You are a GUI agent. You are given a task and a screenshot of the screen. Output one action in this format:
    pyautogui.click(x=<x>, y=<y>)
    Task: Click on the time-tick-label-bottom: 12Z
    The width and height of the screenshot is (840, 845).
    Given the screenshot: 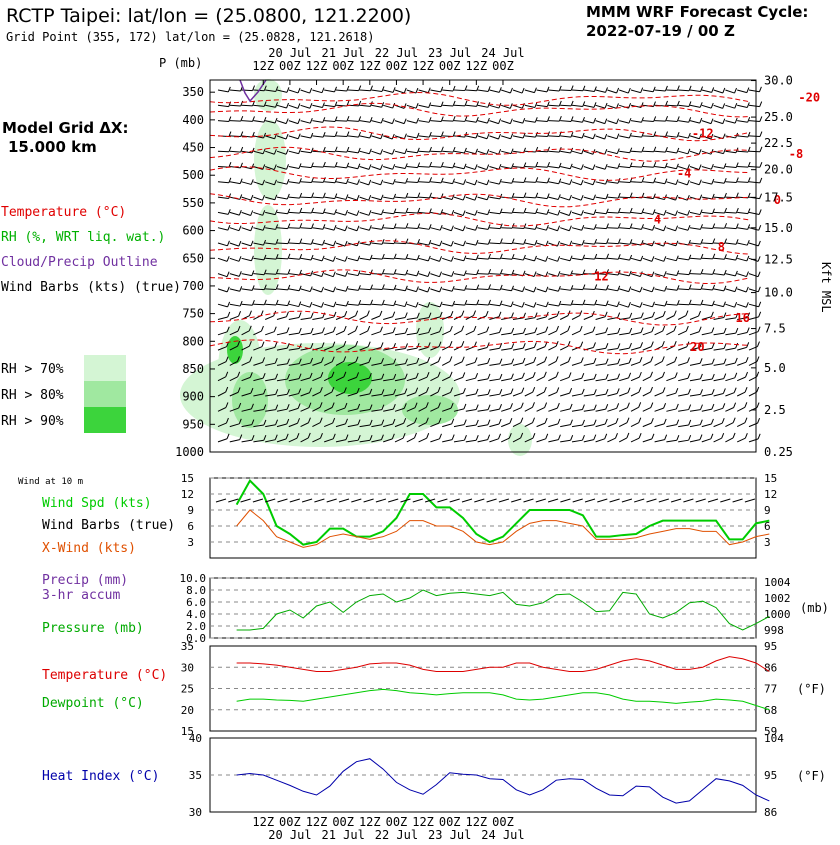 What is the action you would take?
    pyautogui.click(x=476, y=822)
    